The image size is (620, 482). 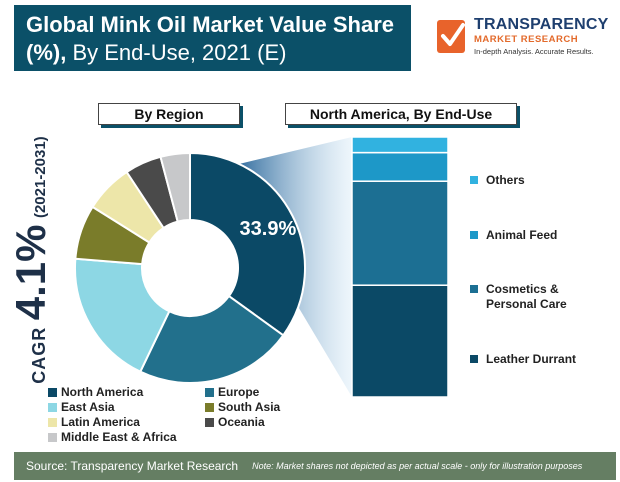 What do you see at coordinates (400, 341) in the screenshot?
I see `bar-segment-leather-durrant` at bounding box center [400, 341].